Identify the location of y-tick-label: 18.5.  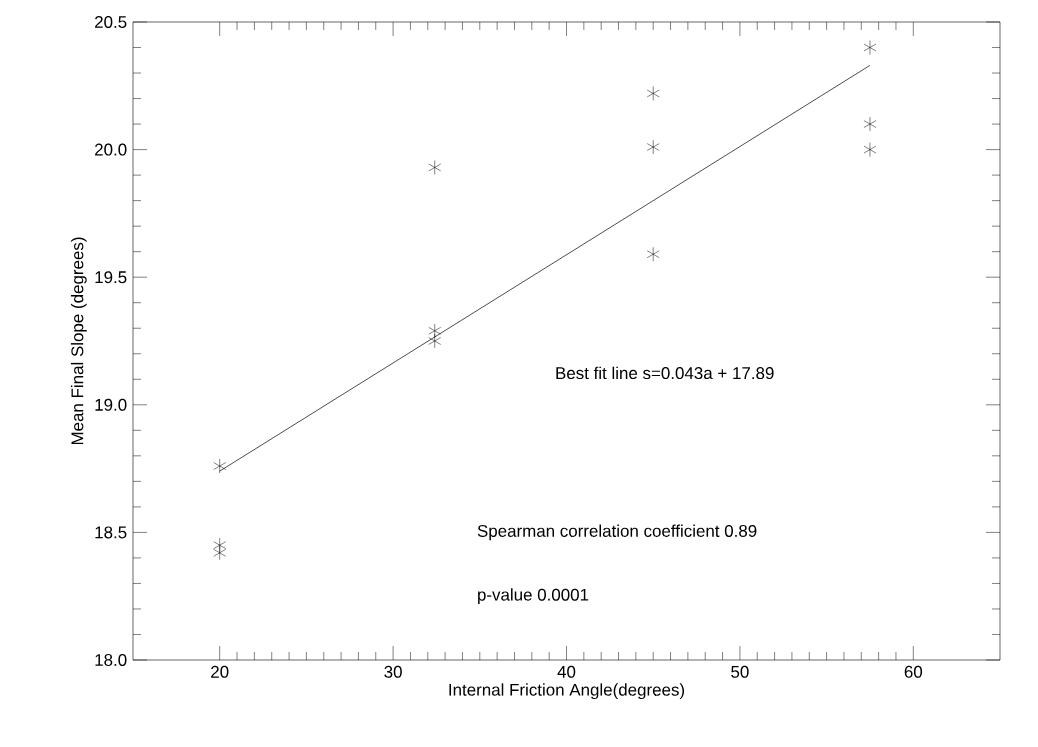
(111, 532).